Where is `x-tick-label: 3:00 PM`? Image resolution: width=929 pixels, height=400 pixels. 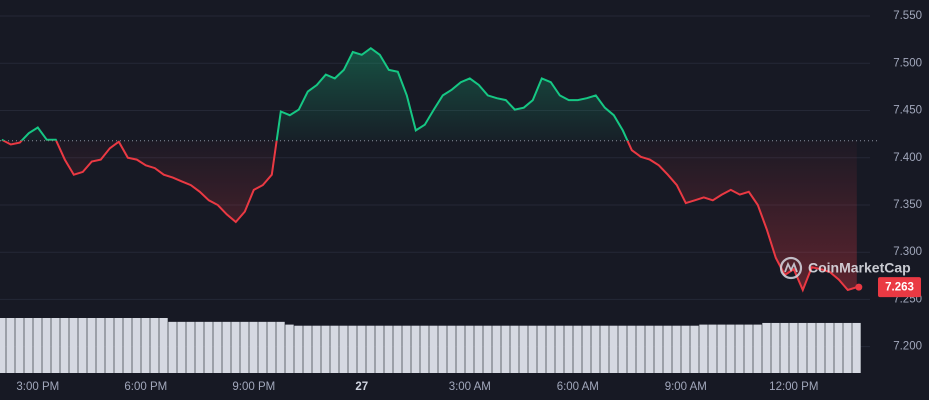
x-tick-label: 3:00 PM is located at coordinates (37, 387).